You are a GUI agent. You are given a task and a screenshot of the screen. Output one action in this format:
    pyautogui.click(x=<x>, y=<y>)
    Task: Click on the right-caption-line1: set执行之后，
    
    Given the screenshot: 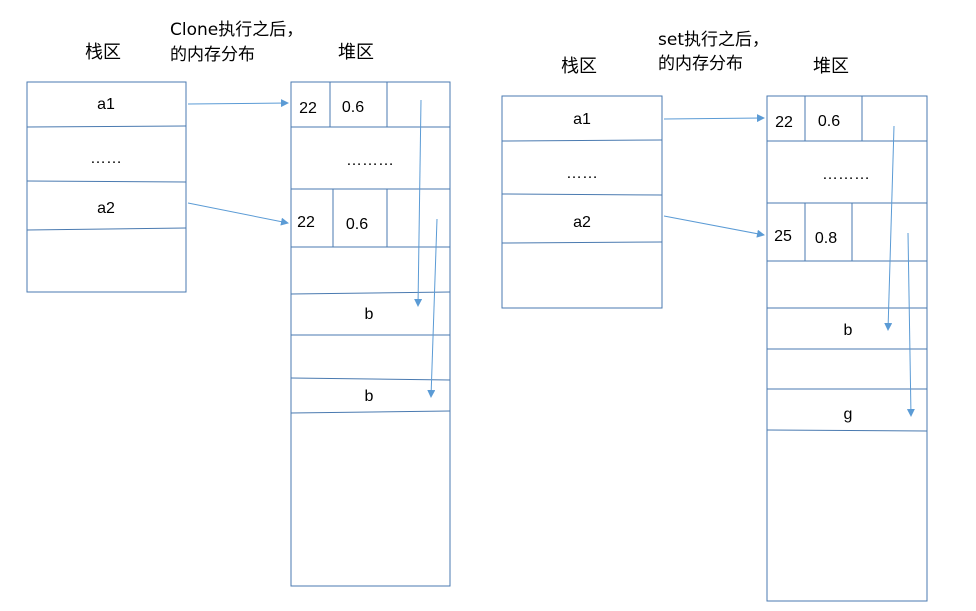 What is the action you would take?
    pyautogui.click(x=713, y=40)
    